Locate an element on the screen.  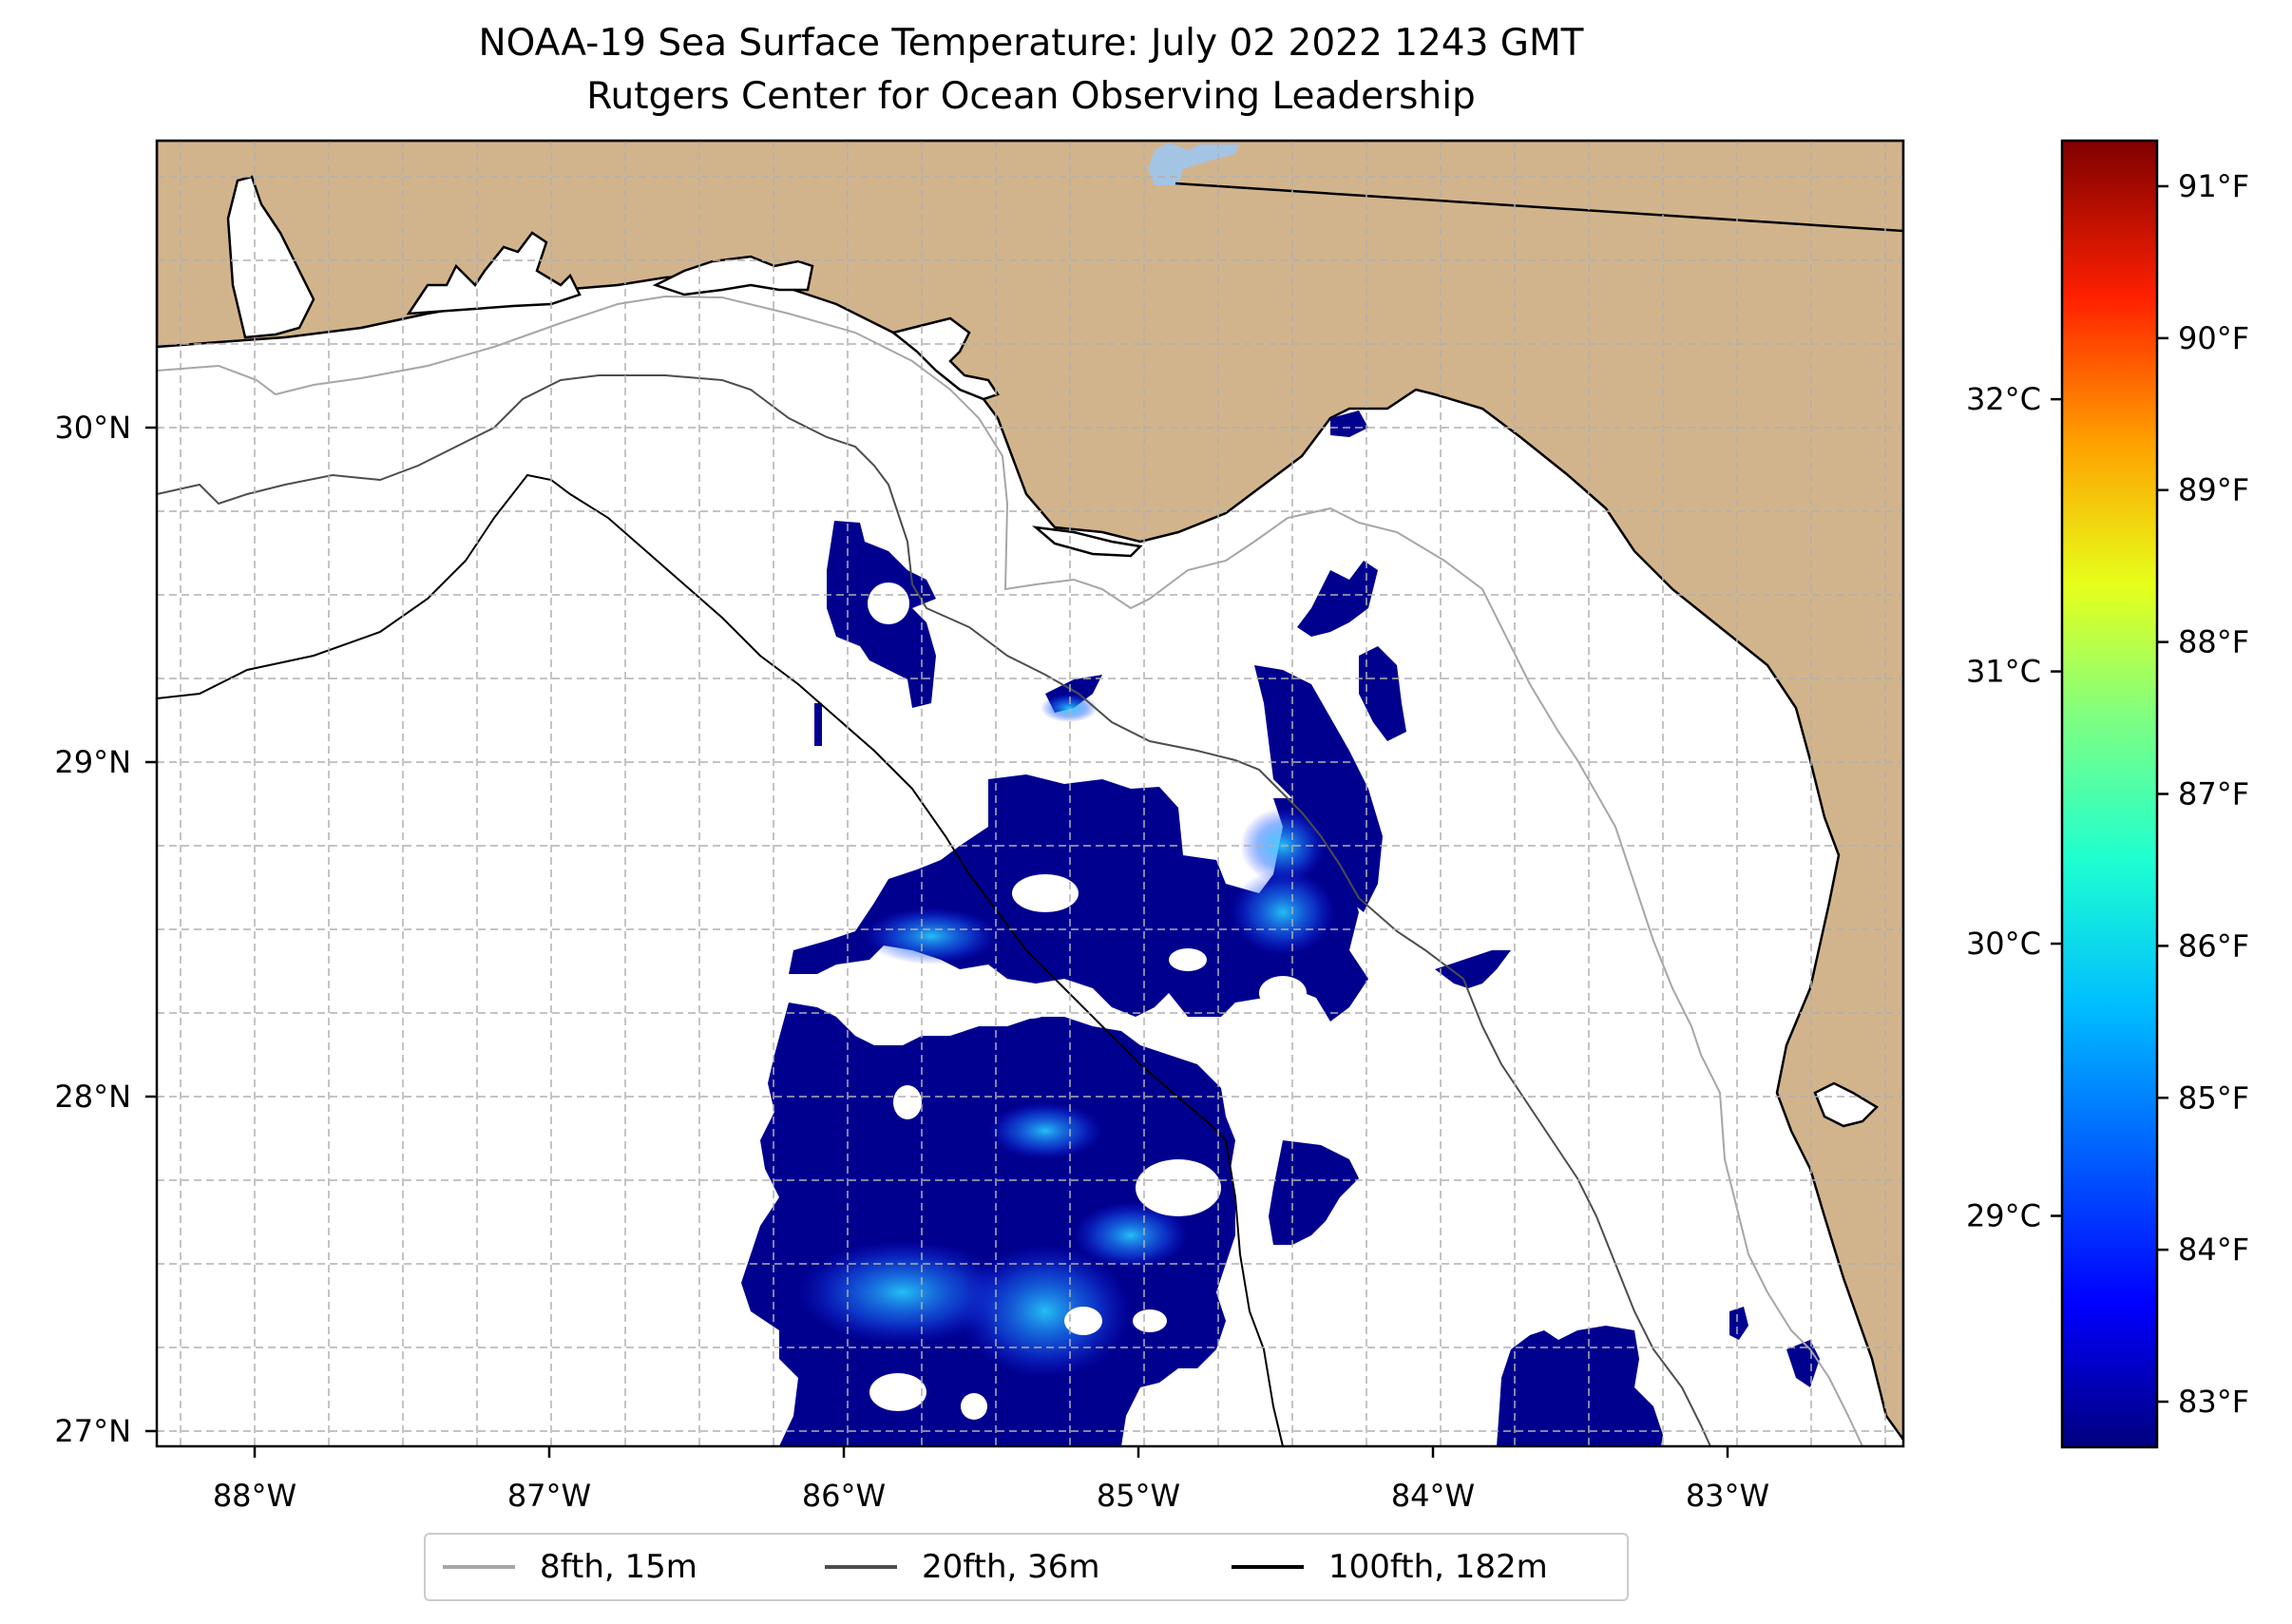
pensacola-bay is located at coordinates (494, 273).